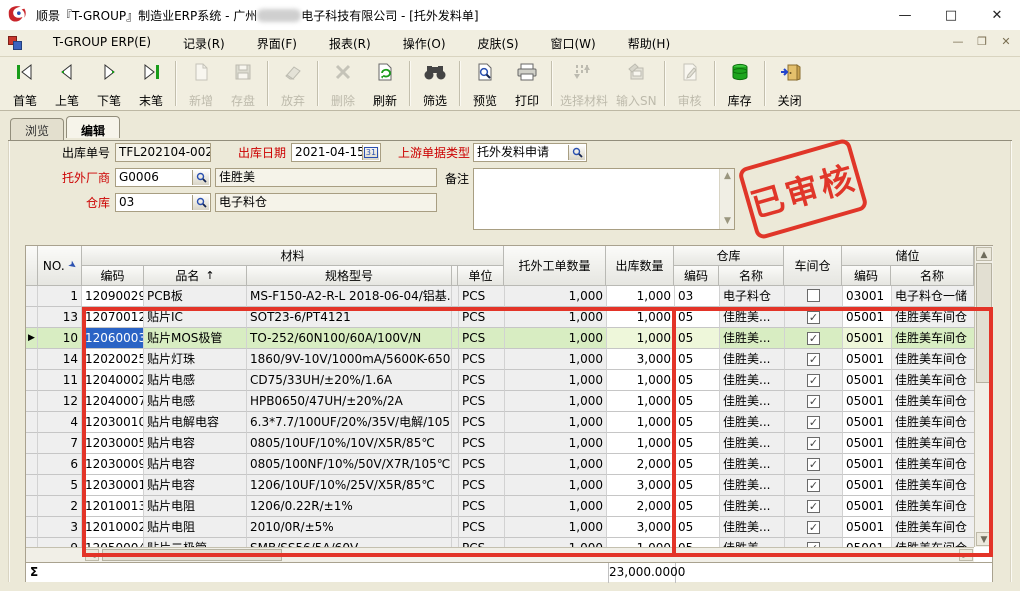 The width and height of the screenshot is (1020, 591). Describe the element at coordinates (113, 401) in the screenshot. I see `cell-code: 12040007` at that location.